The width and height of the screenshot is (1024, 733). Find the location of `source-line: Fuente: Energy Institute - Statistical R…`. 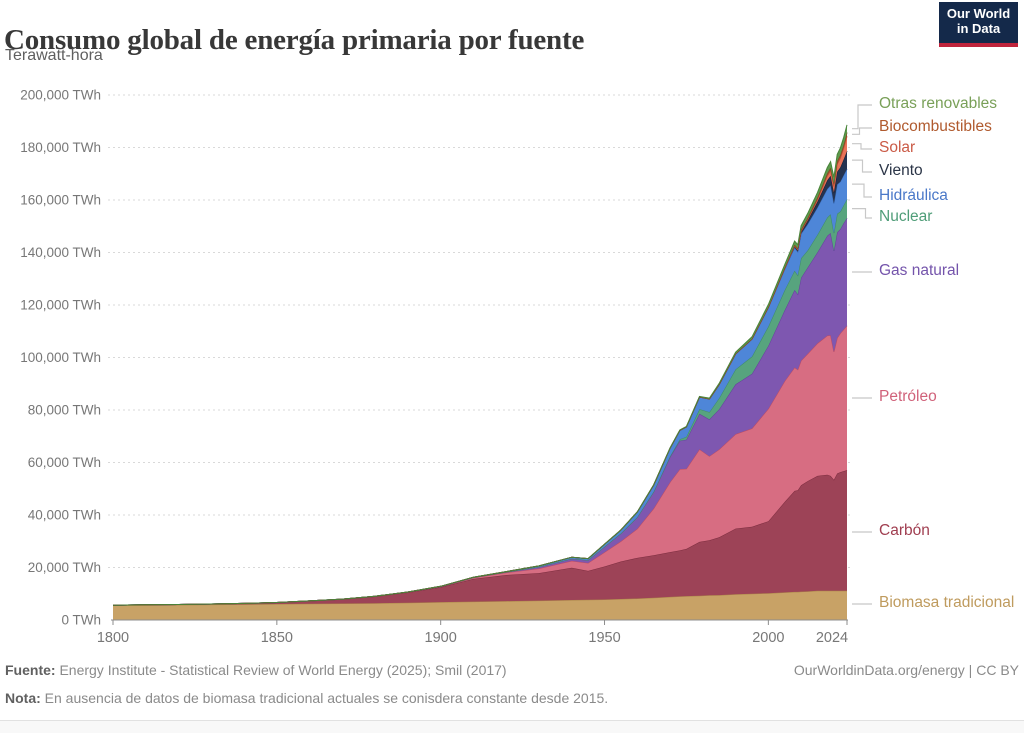

source-line: Fuente: Energy Institute - Statistical R… is located at coordinates (256, 670).